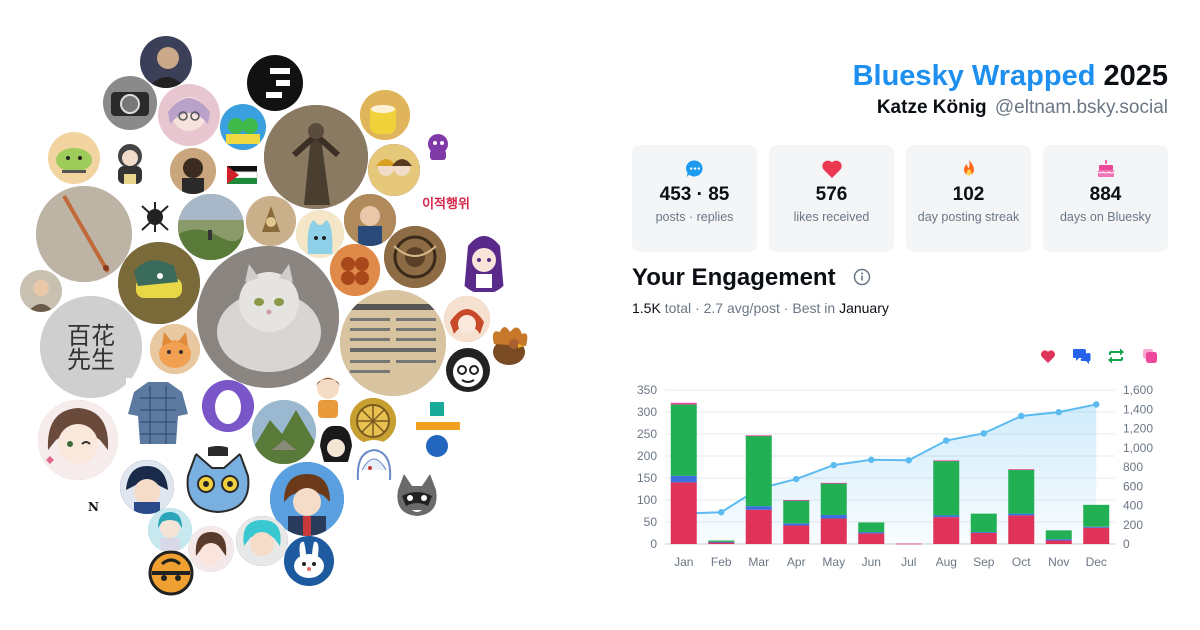 The width and height of the screenshot is (1200, 630). I want to click on cumulative-area, so click(890, 474).